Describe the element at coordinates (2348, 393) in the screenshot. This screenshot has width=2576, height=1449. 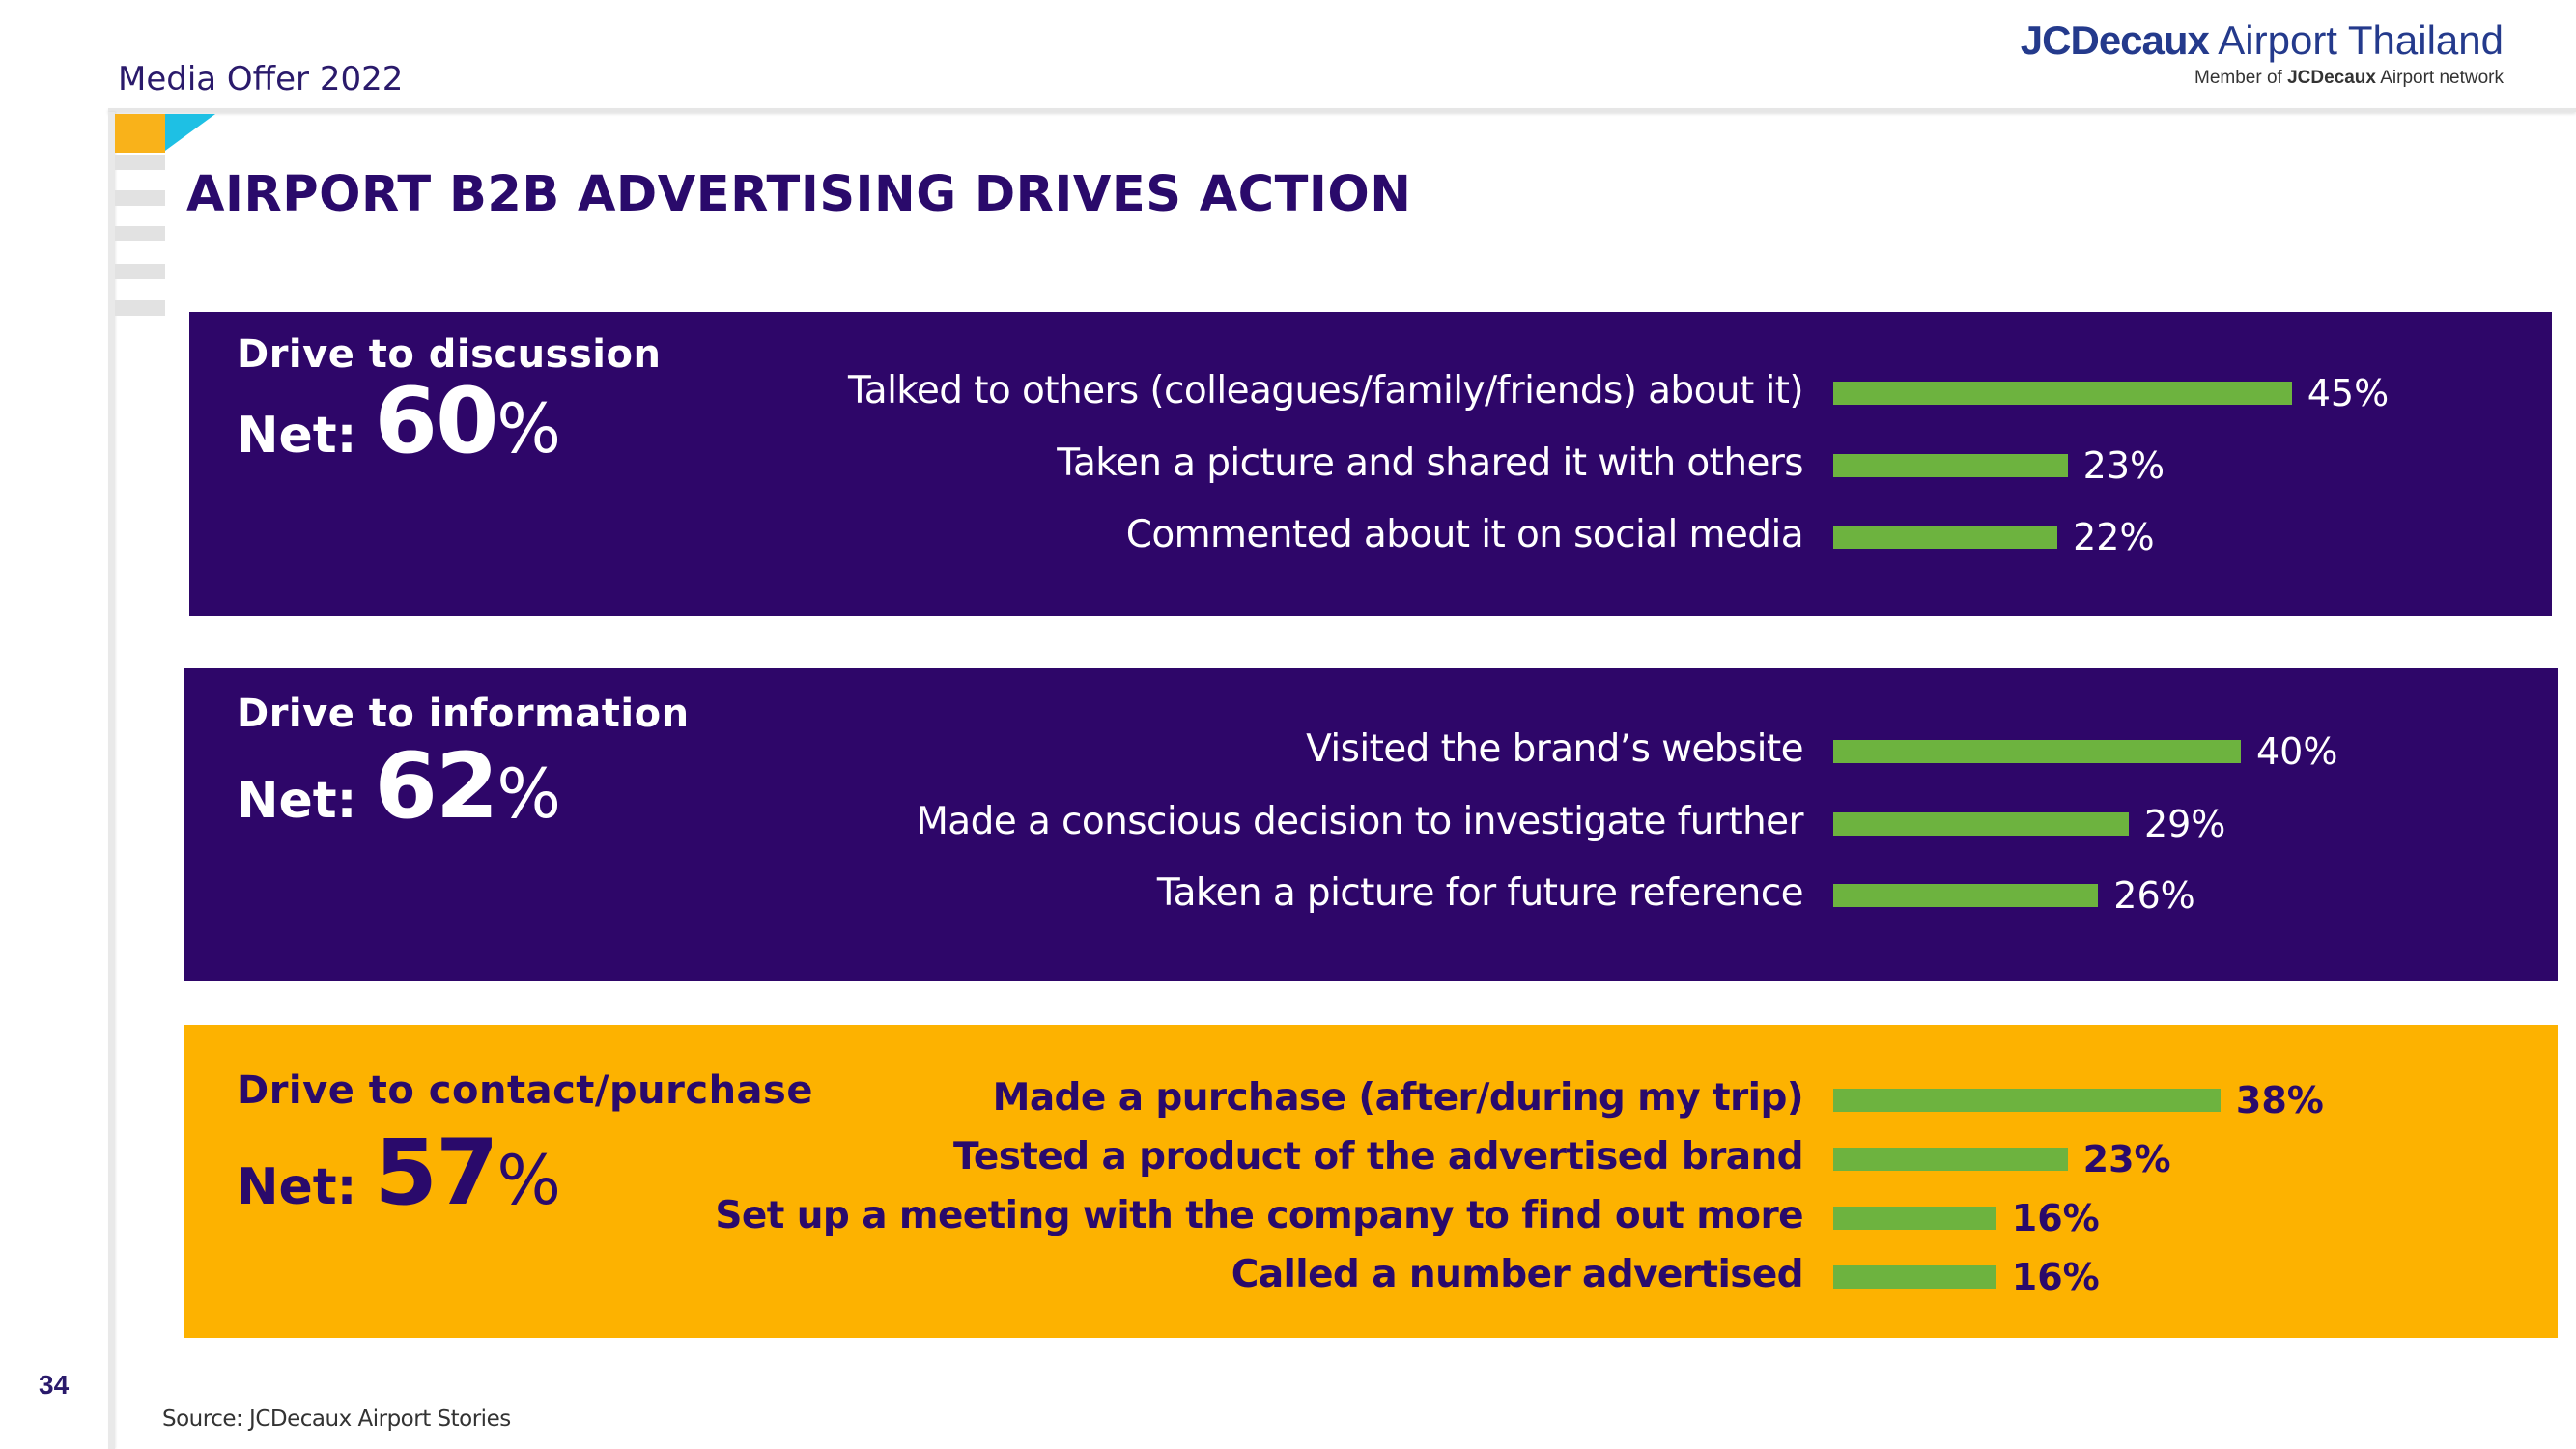
I see `bar-value-label: 45%` at that location.